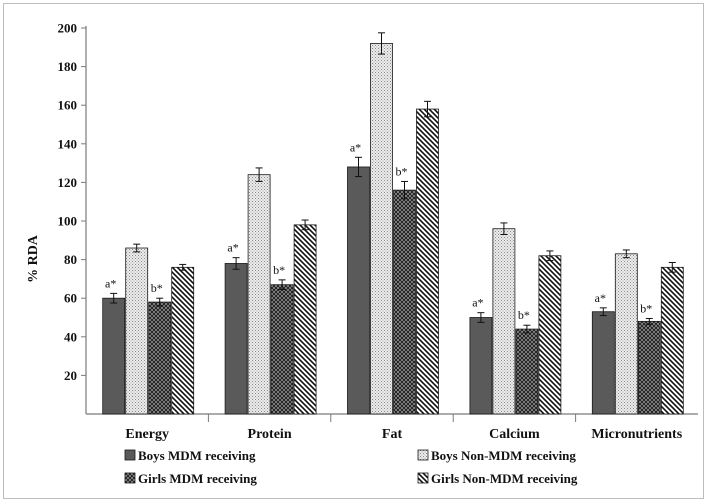  Describe the element at coordinates (68, 105) in the screenshot. I see `y-tick-label: 160` at that location.